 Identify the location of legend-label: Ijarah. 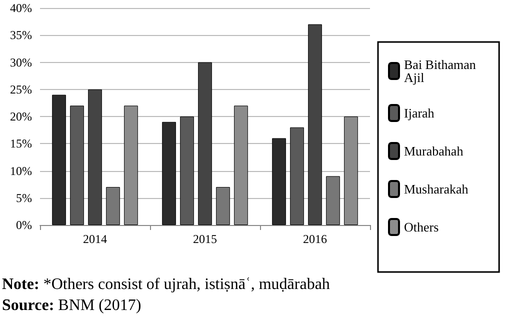
(419, 113).